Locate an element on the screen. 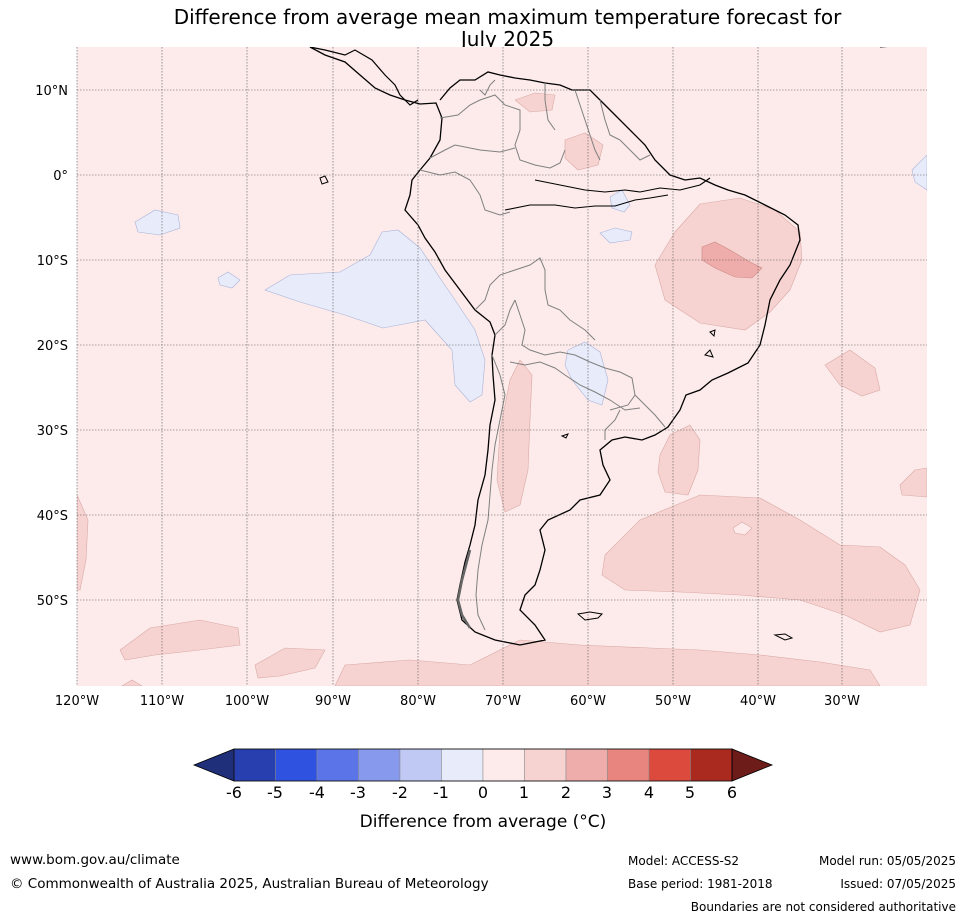 This screenshot has height=919, width=965. colorbar-tick: -4 is located at coordinates (317, 792).